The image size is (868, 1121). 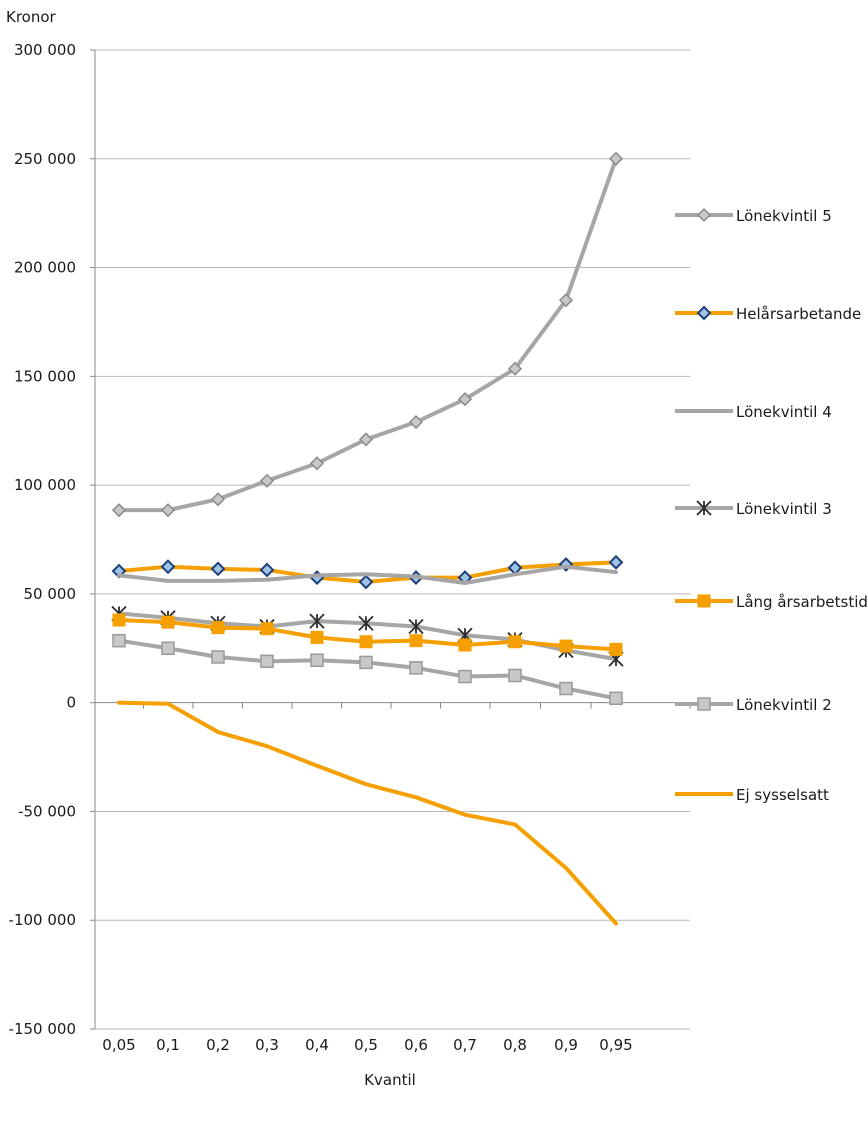 What do you see at coordinates (45, 159) in the screenshot?
I see `y-tick-label: 250 000` at bounding box center [45, 159].